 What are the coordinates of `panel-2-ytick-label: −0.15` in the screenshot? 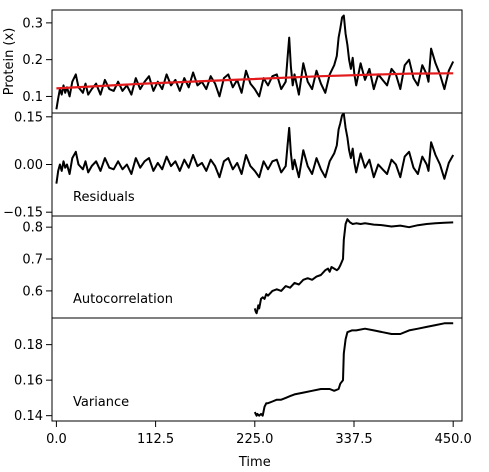 It's located at (23, 213).